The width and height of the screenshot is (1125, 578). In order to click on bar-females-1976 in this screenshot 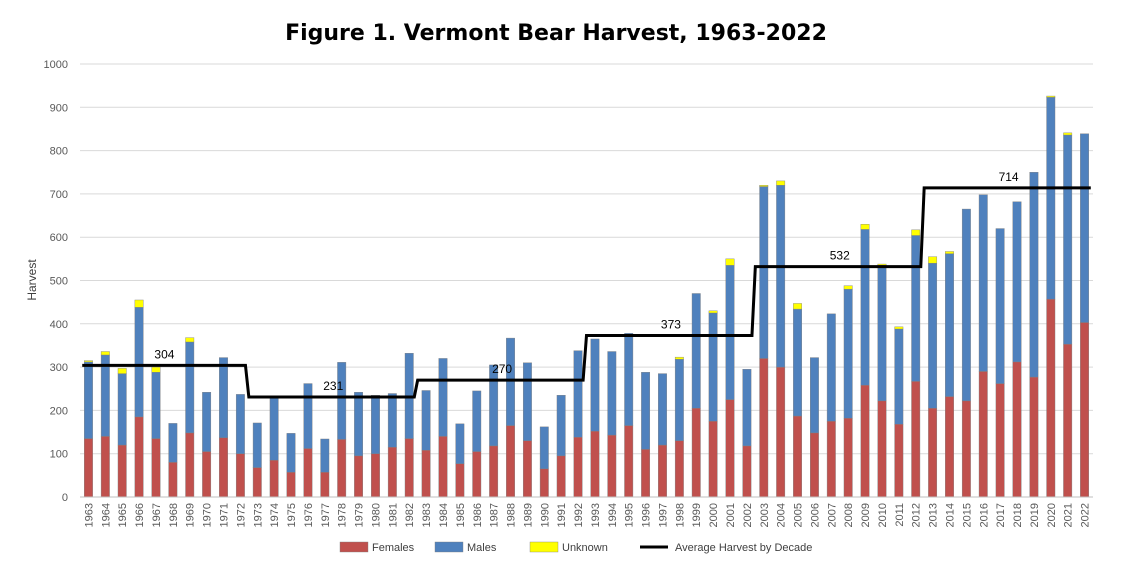, I will do `click(308, 473)`.